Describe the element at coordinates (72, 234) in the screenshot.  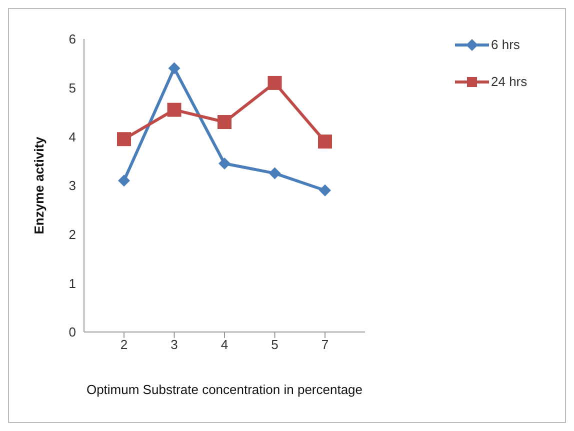
I see `y-tick-label: 2` at that location.